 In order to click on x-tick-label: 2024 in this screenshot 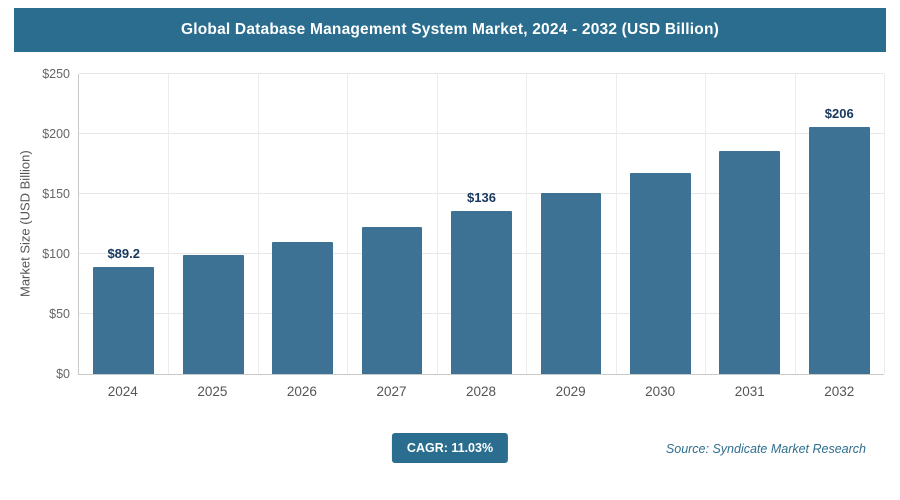, I will do `click(122, 391)`.